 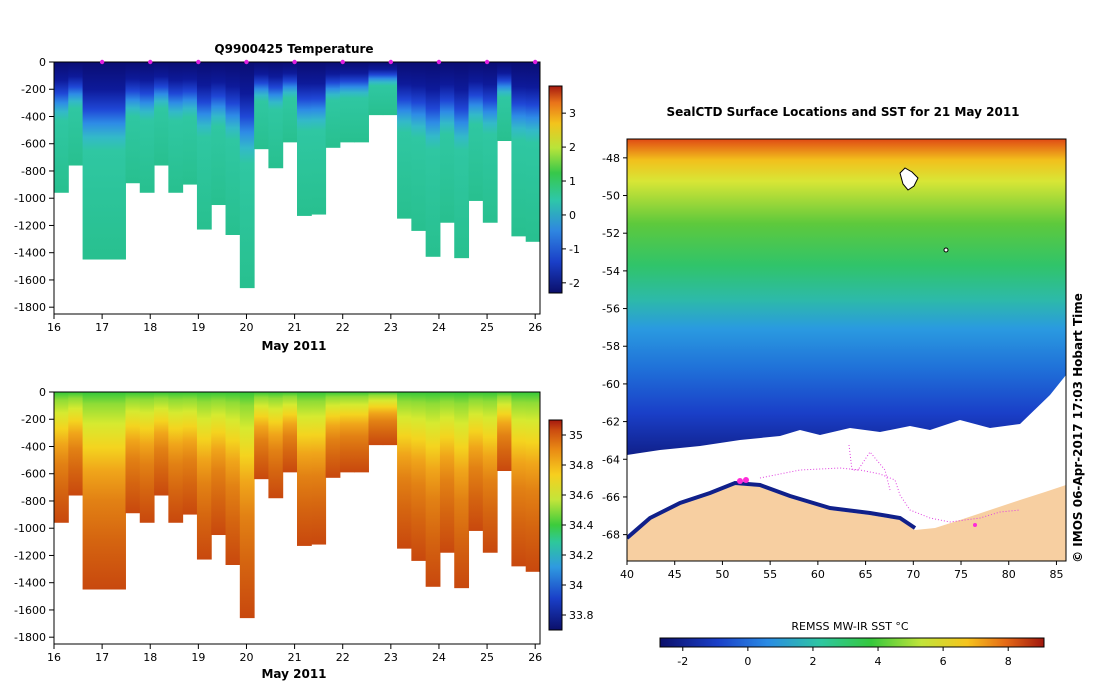 What do you see at coordinates (812, 661) in the screenshot?
I see `sst-tick-label: 2` at bounding box center [812, 661].